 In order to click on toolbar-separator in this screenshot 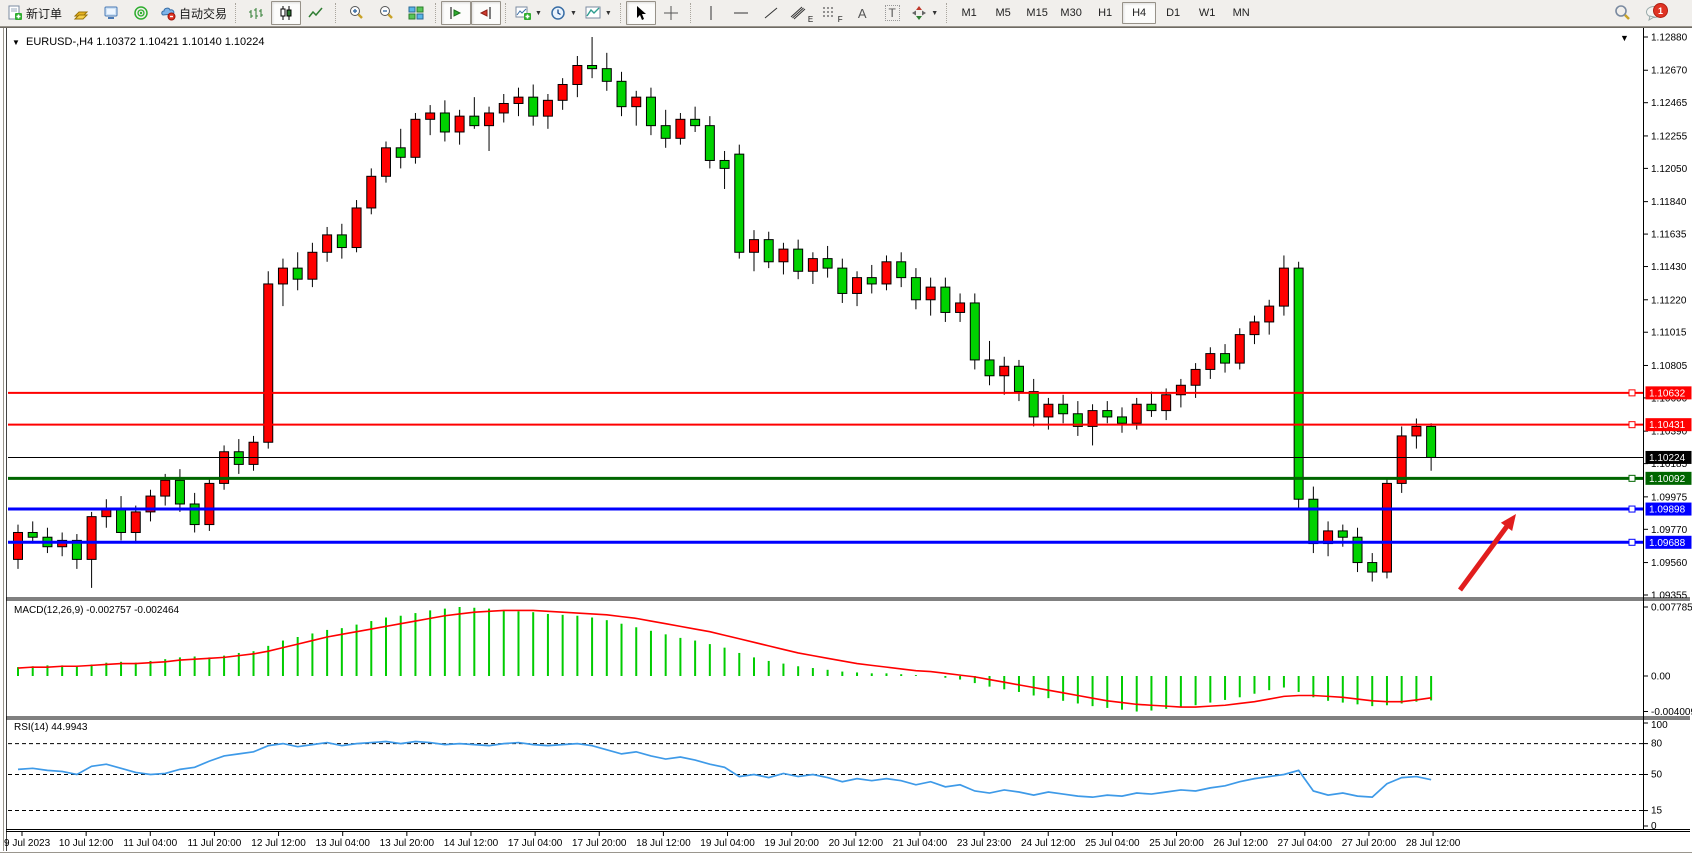, I will do `click(236, 13)`.